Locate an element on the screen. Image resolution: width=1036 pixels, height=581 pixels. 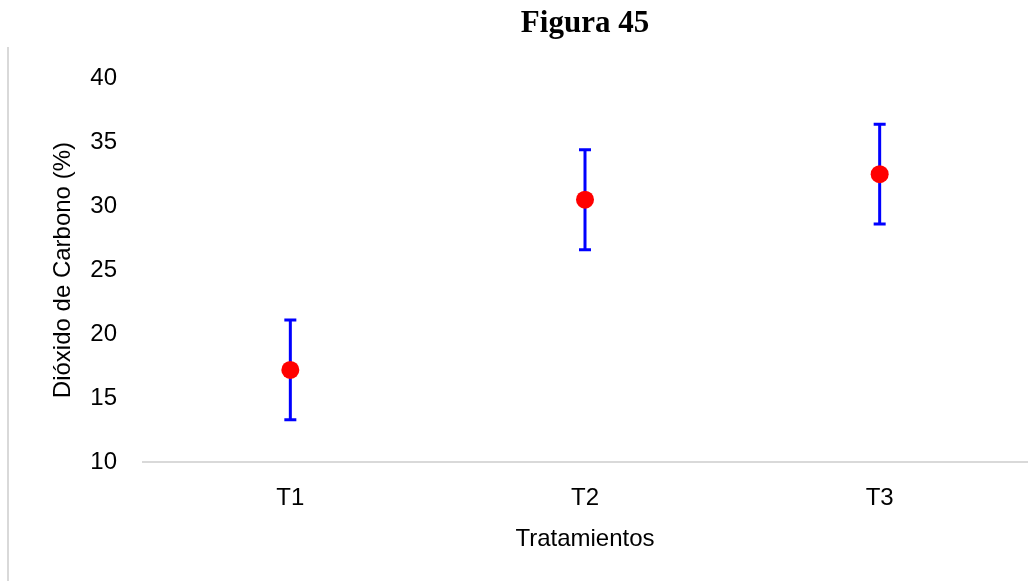
x-tick-label: T2 is located at coordinates (585, 497).